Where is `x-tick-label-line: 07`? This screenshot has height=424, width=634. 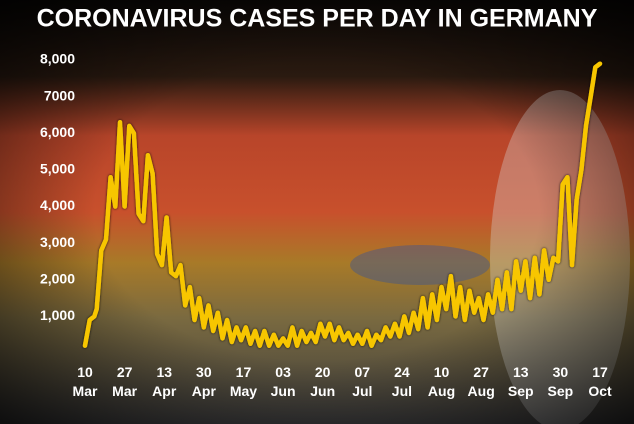 x-tick-label-line: 07 is located at coordinates (363, 372).